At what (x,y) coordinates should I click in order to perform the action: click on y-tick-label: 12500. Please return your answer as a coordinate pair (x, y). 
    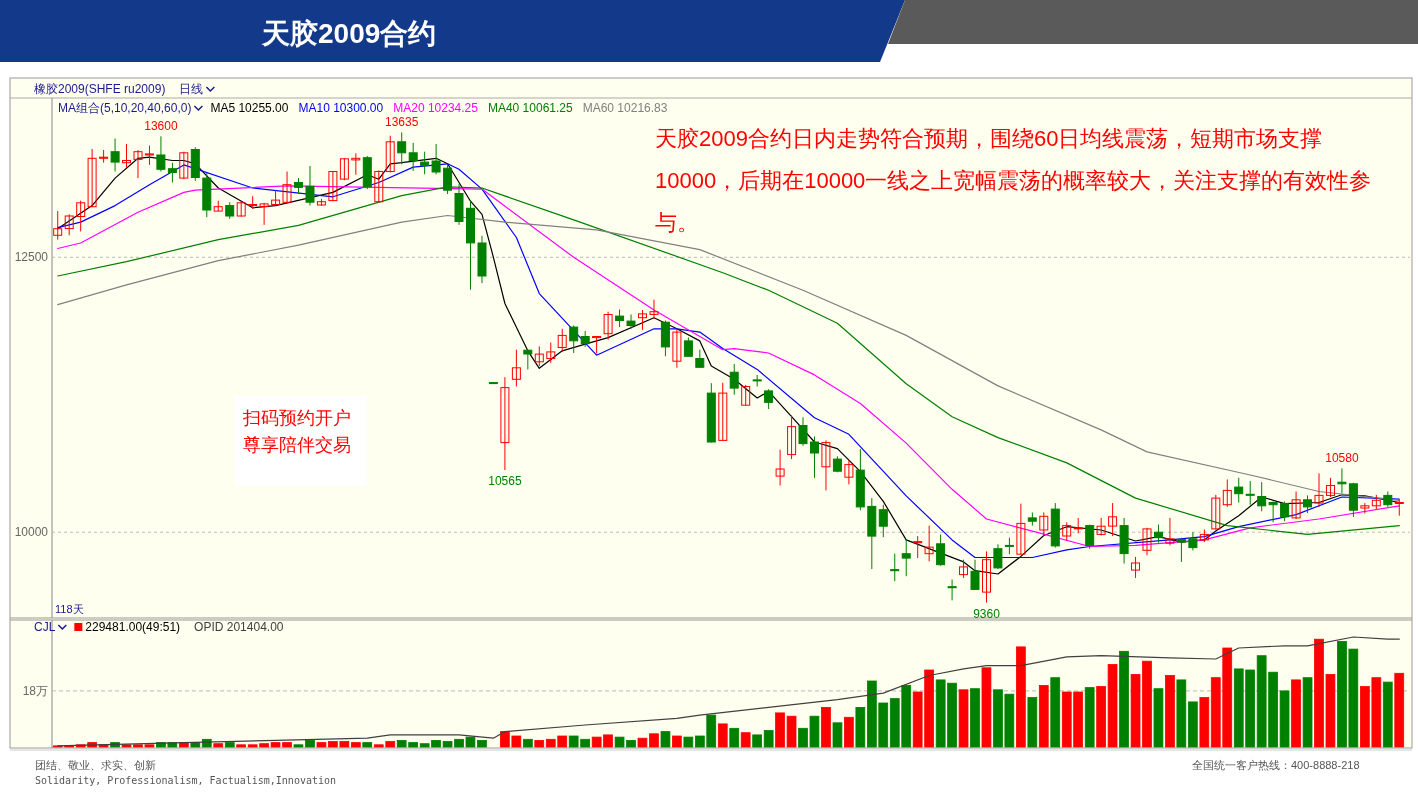
    Looking at the image, I should click on (31, 257).